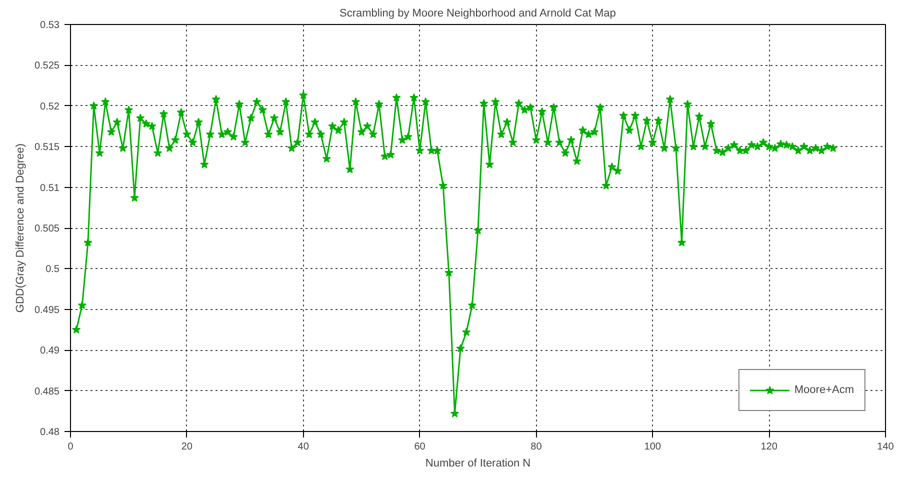 The width and height of the screenshot is (910, 477). I want to click on y-tick-label: 0.52, so click(50, 106).